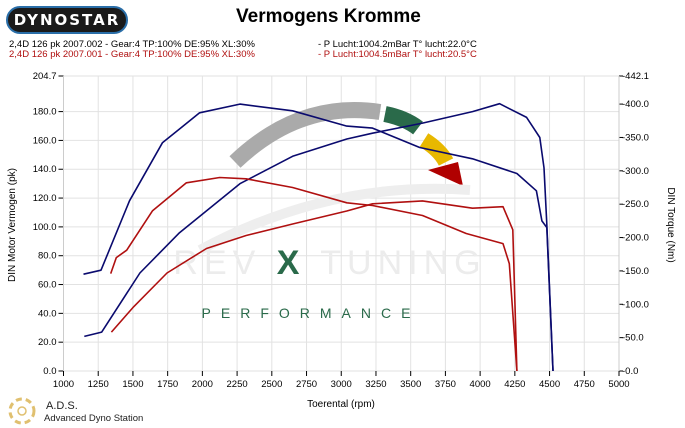 This screenshot has height=428, width=685. I want to click on x-tick-label: 1000, so click(63, 384).